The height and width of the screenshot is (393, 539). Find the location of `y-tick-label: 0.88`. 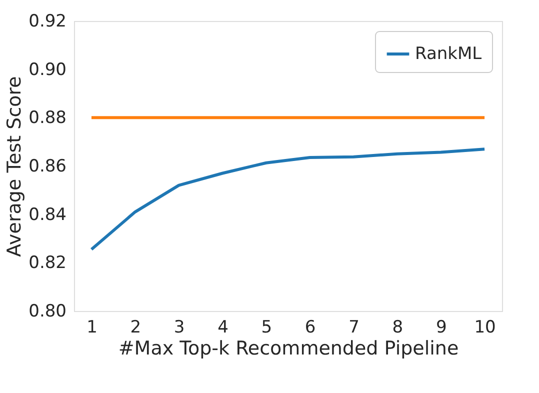

y-tick-label: 0.88 is located at coordinates (47, 118).